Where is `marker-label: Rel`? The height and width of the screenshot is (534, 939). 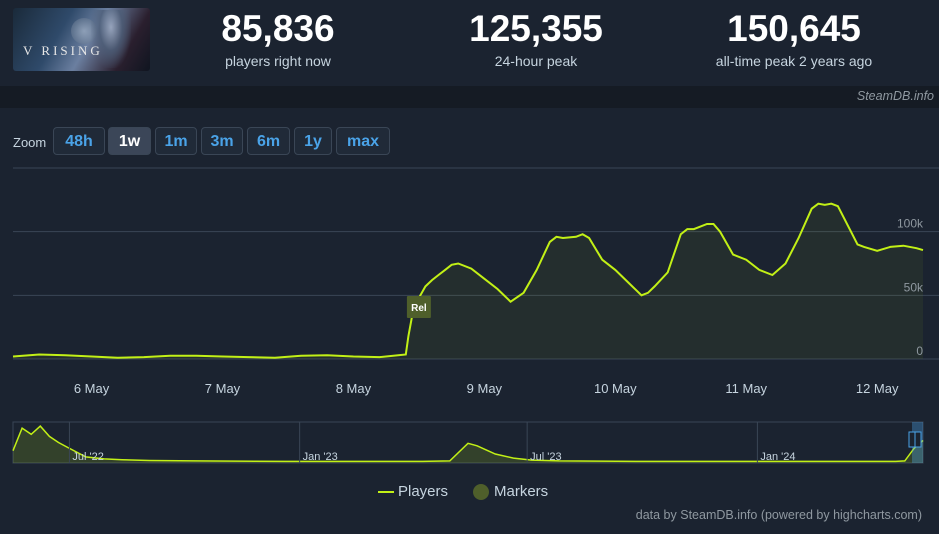
marker-label: Rel is located at coordinates (419, 308).